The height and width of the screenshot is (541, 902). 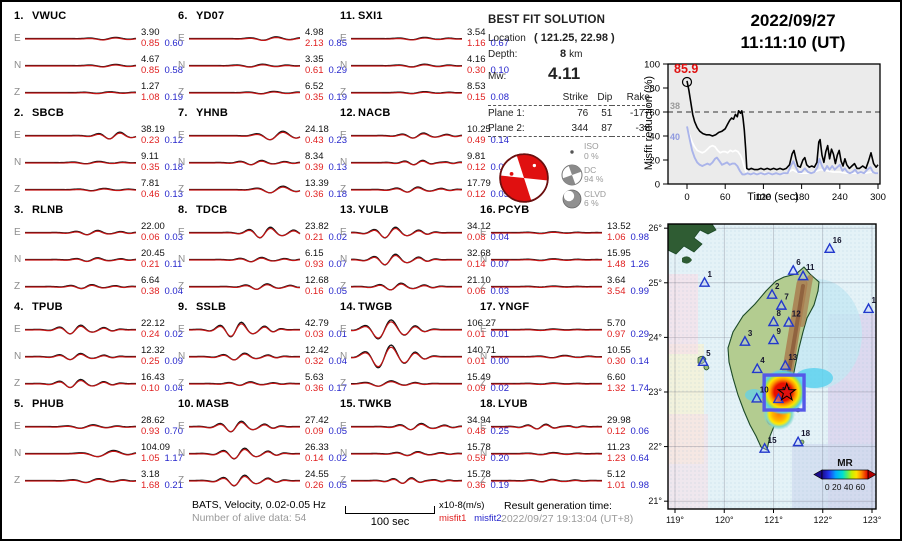 I want to click on misfit1-value: 0.30, so click(x=476, y=70).